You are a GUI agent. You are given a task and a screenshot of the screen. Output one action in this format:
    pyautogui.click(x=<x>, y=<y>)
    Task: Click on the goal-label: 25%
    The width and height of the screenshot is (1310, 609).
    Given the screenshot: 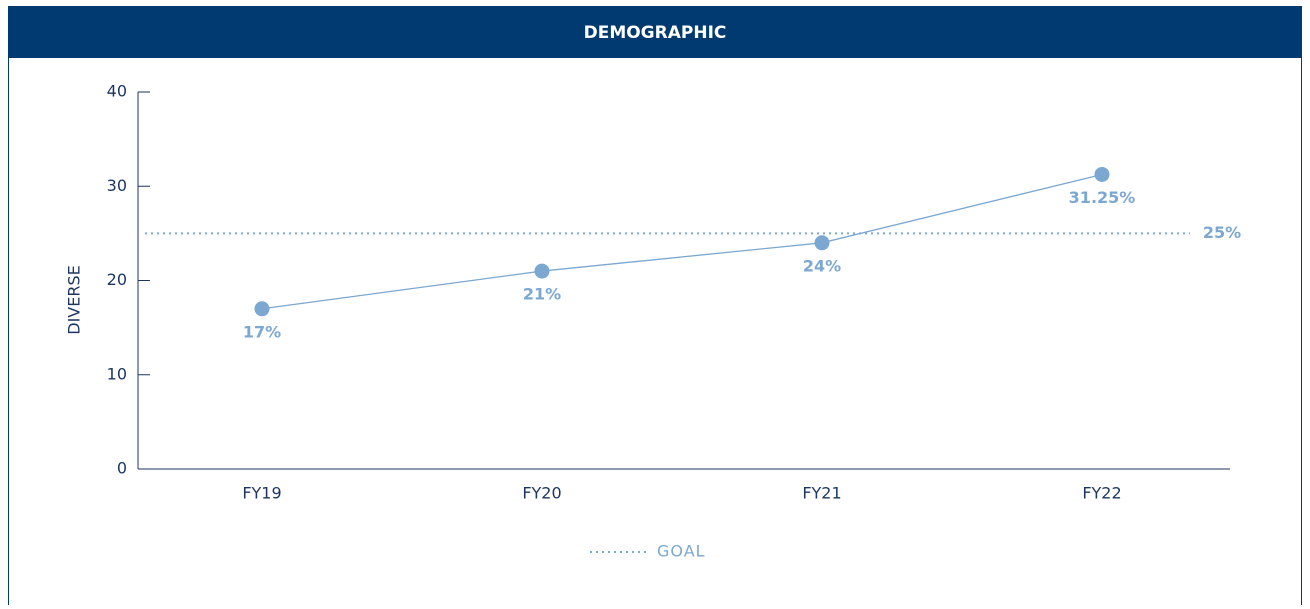 What is the action you would take?
    pyautogui.click(x=1222, y=232)
    